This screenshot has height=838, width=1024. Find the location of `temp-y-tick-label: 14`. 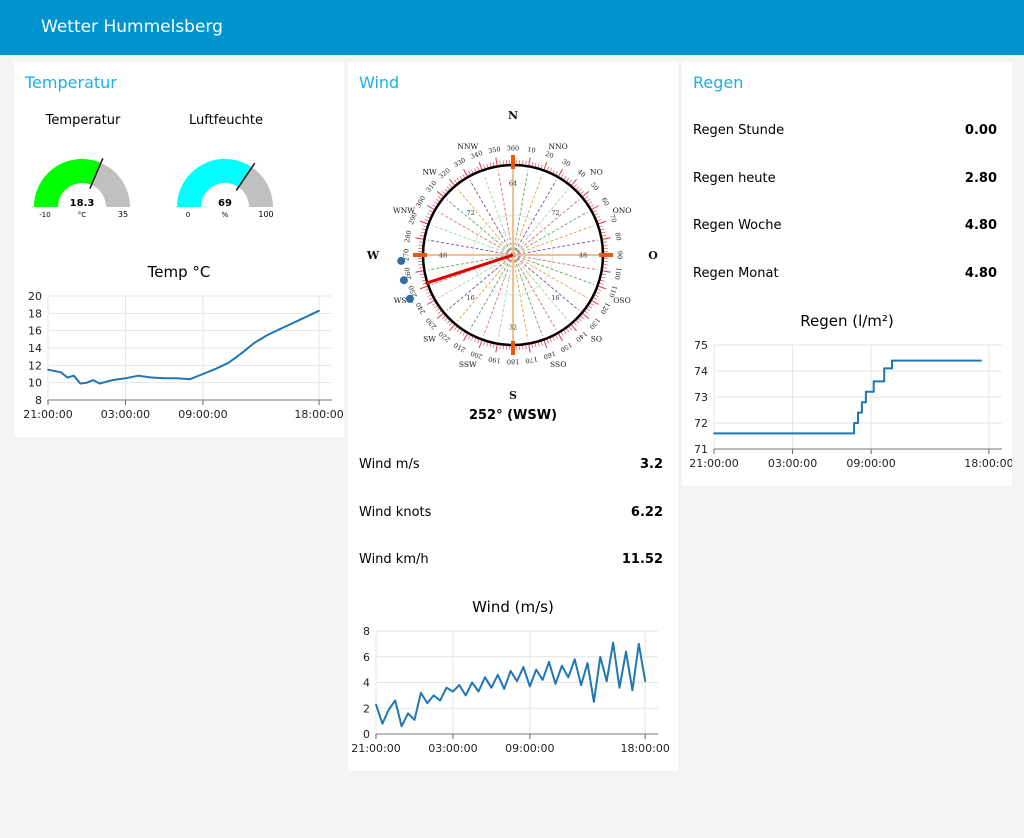

temp-y-tick-label: 14 is located at coordinates (35, 348).